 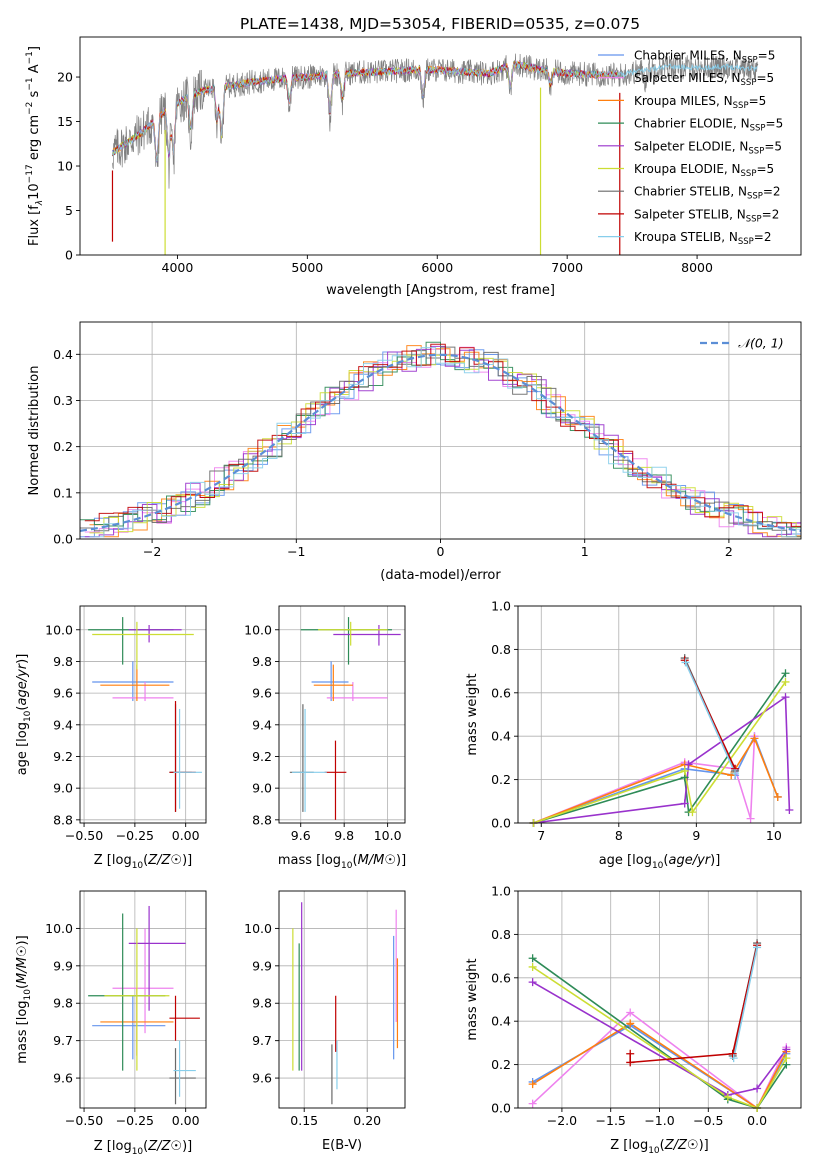 What do you see at coordinates (122, 1146) in the screenshot?
I see `label-part: log` at bounding box center [122, 1146].